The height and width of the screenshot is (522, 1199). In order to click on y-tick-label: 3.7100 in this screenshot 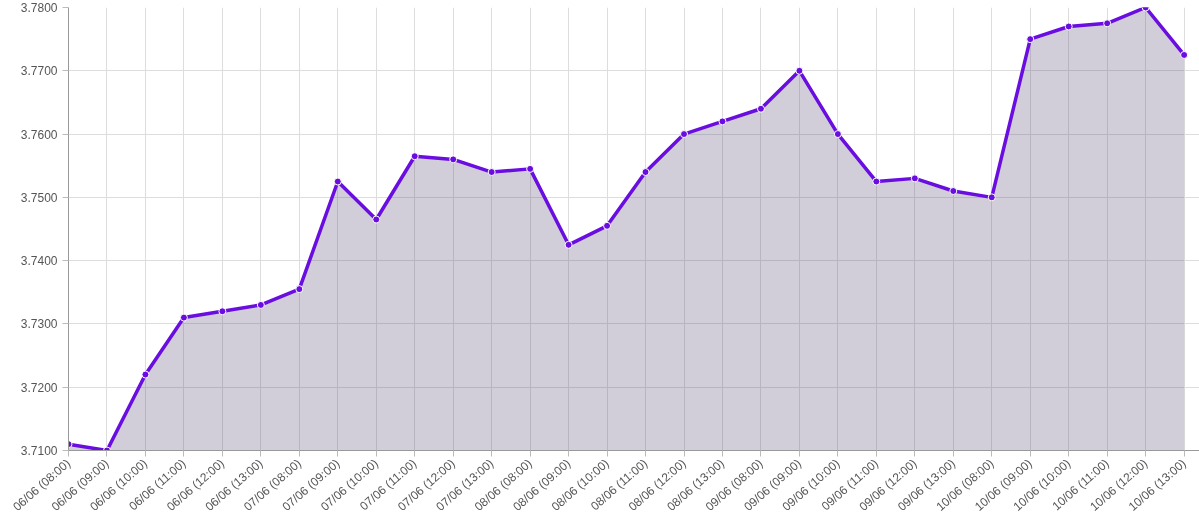, I will do `click(39, 451)`.